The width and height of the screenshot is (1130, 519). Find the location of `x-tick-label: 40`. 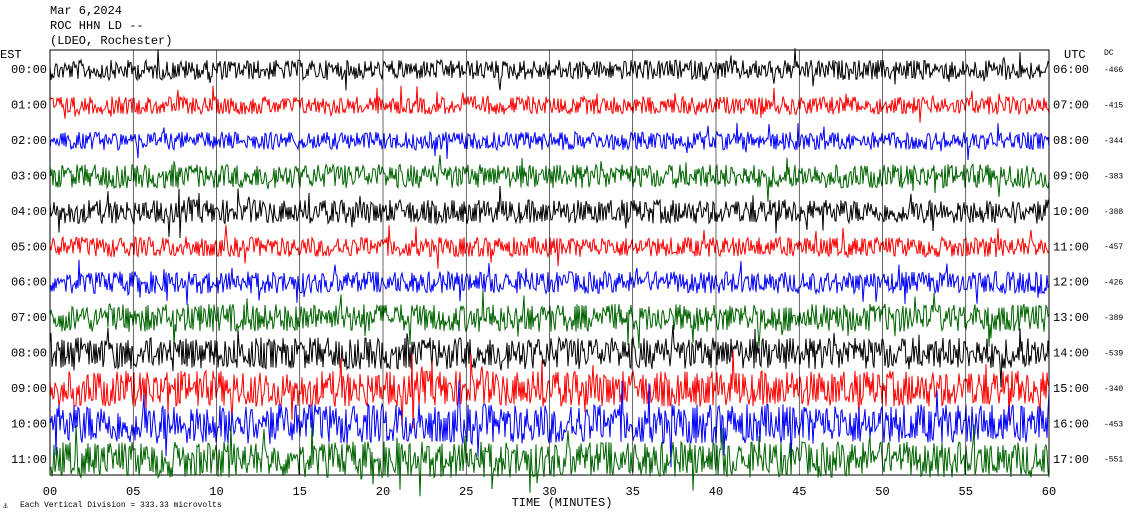

x-tick-label: 40 is located at coordinates (716, 492).